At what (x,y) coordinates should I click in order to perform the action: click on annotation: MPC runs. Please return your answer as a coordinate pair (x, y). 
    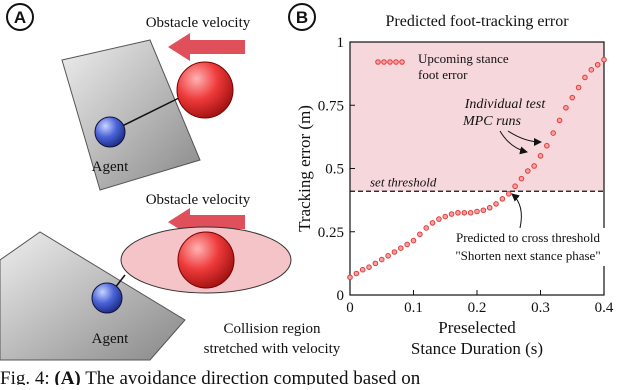
    Looking at the image, I should click on (492, 121).